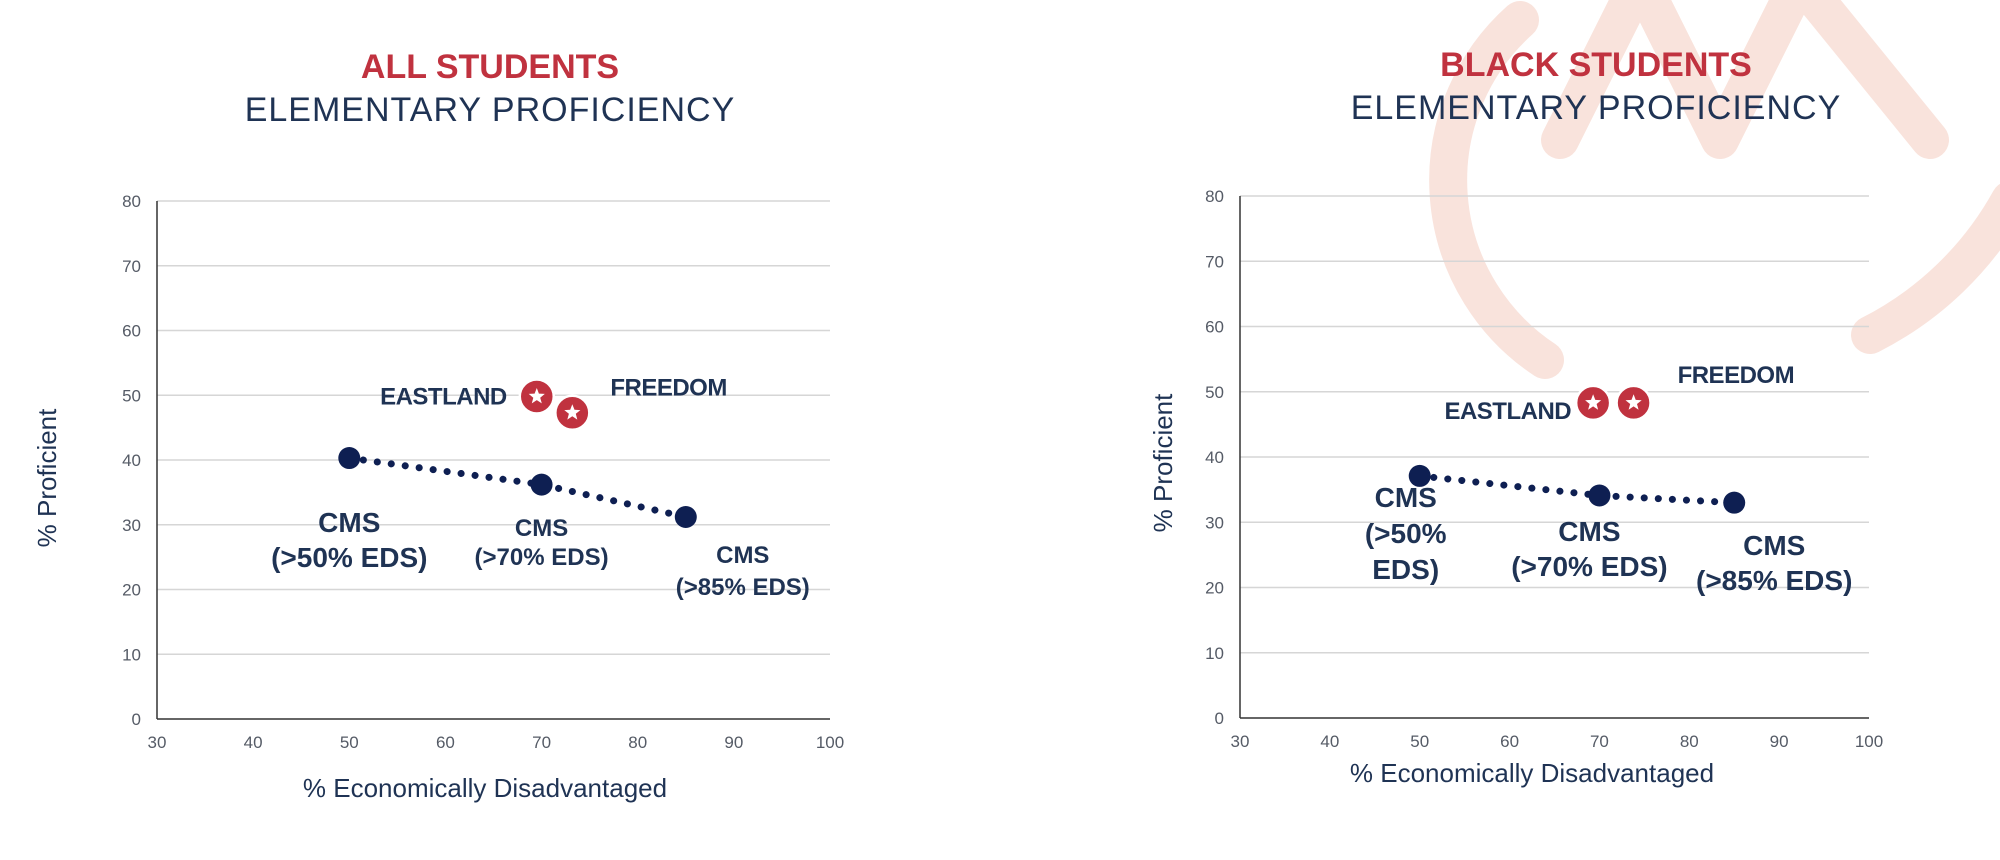 The height and width of the screenshot is (860, 2000). I want to click on chart-title: BLACK STUDENTS, so click(1596, 65).